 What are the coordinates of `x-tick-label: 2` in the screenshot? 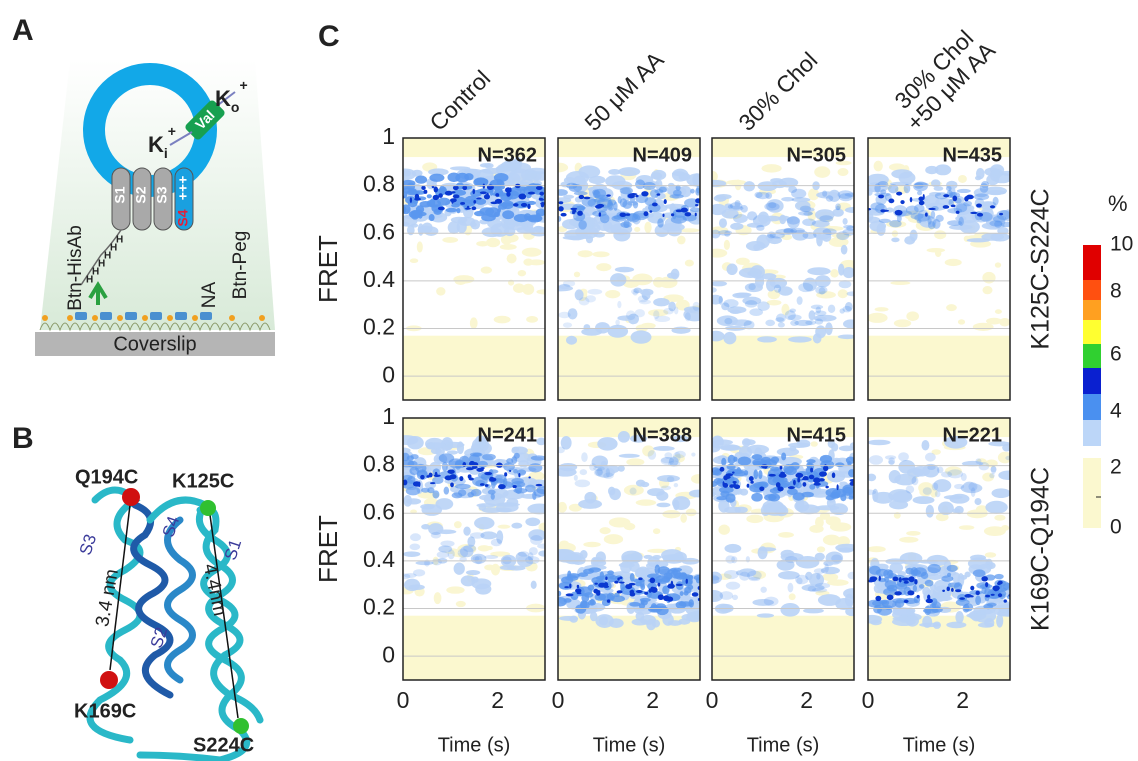 It's located at (652, 700).